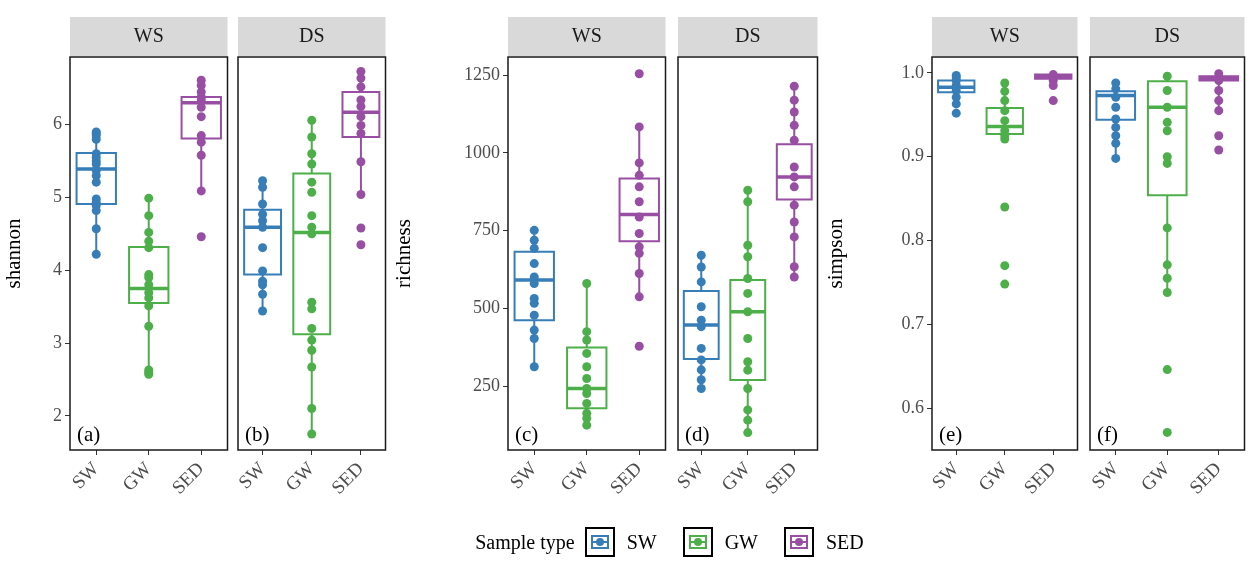 This screenshot has width=1251, height=569. Describe the element at coordinates (57, 196) in the screenshot. I see `y-tick-label: 5` at that location.